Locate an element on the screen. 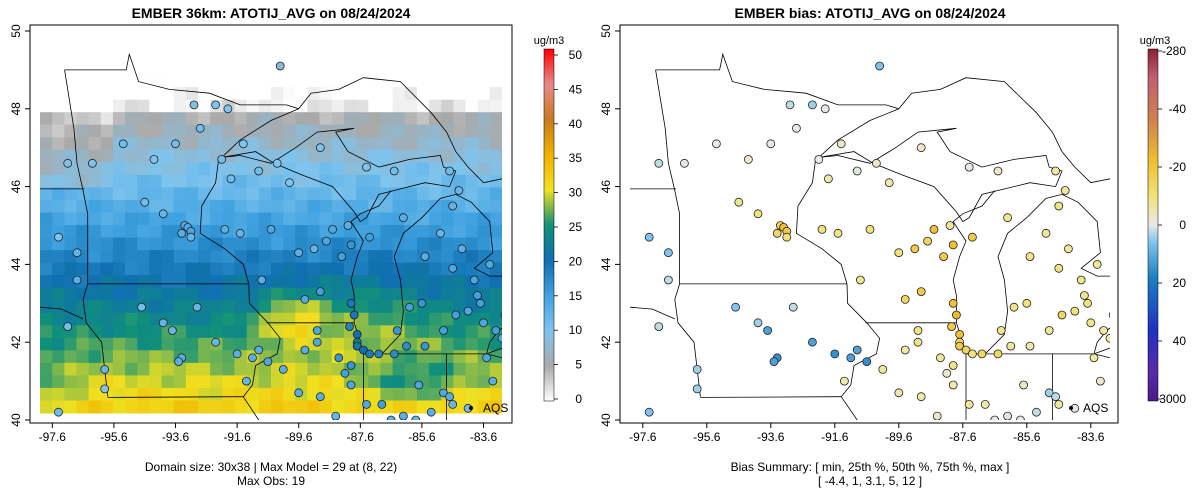 The height and width of the screenshot is (502, 1200). right-colorbar-ramp is located at coordinates (1153, 225).